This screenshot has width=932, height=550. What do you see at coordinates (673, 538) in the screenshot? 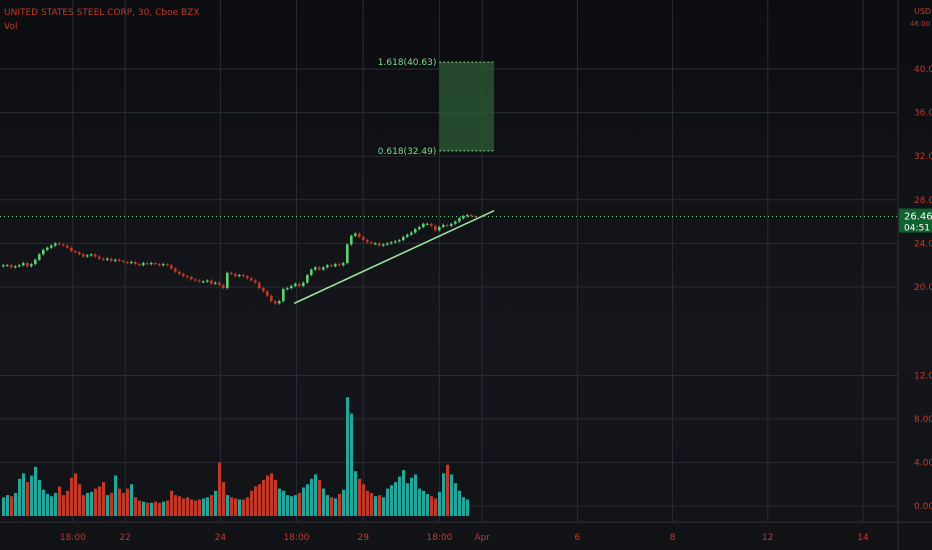
I see `x-tick-label-8: 8` at bounding box center [673, 538].